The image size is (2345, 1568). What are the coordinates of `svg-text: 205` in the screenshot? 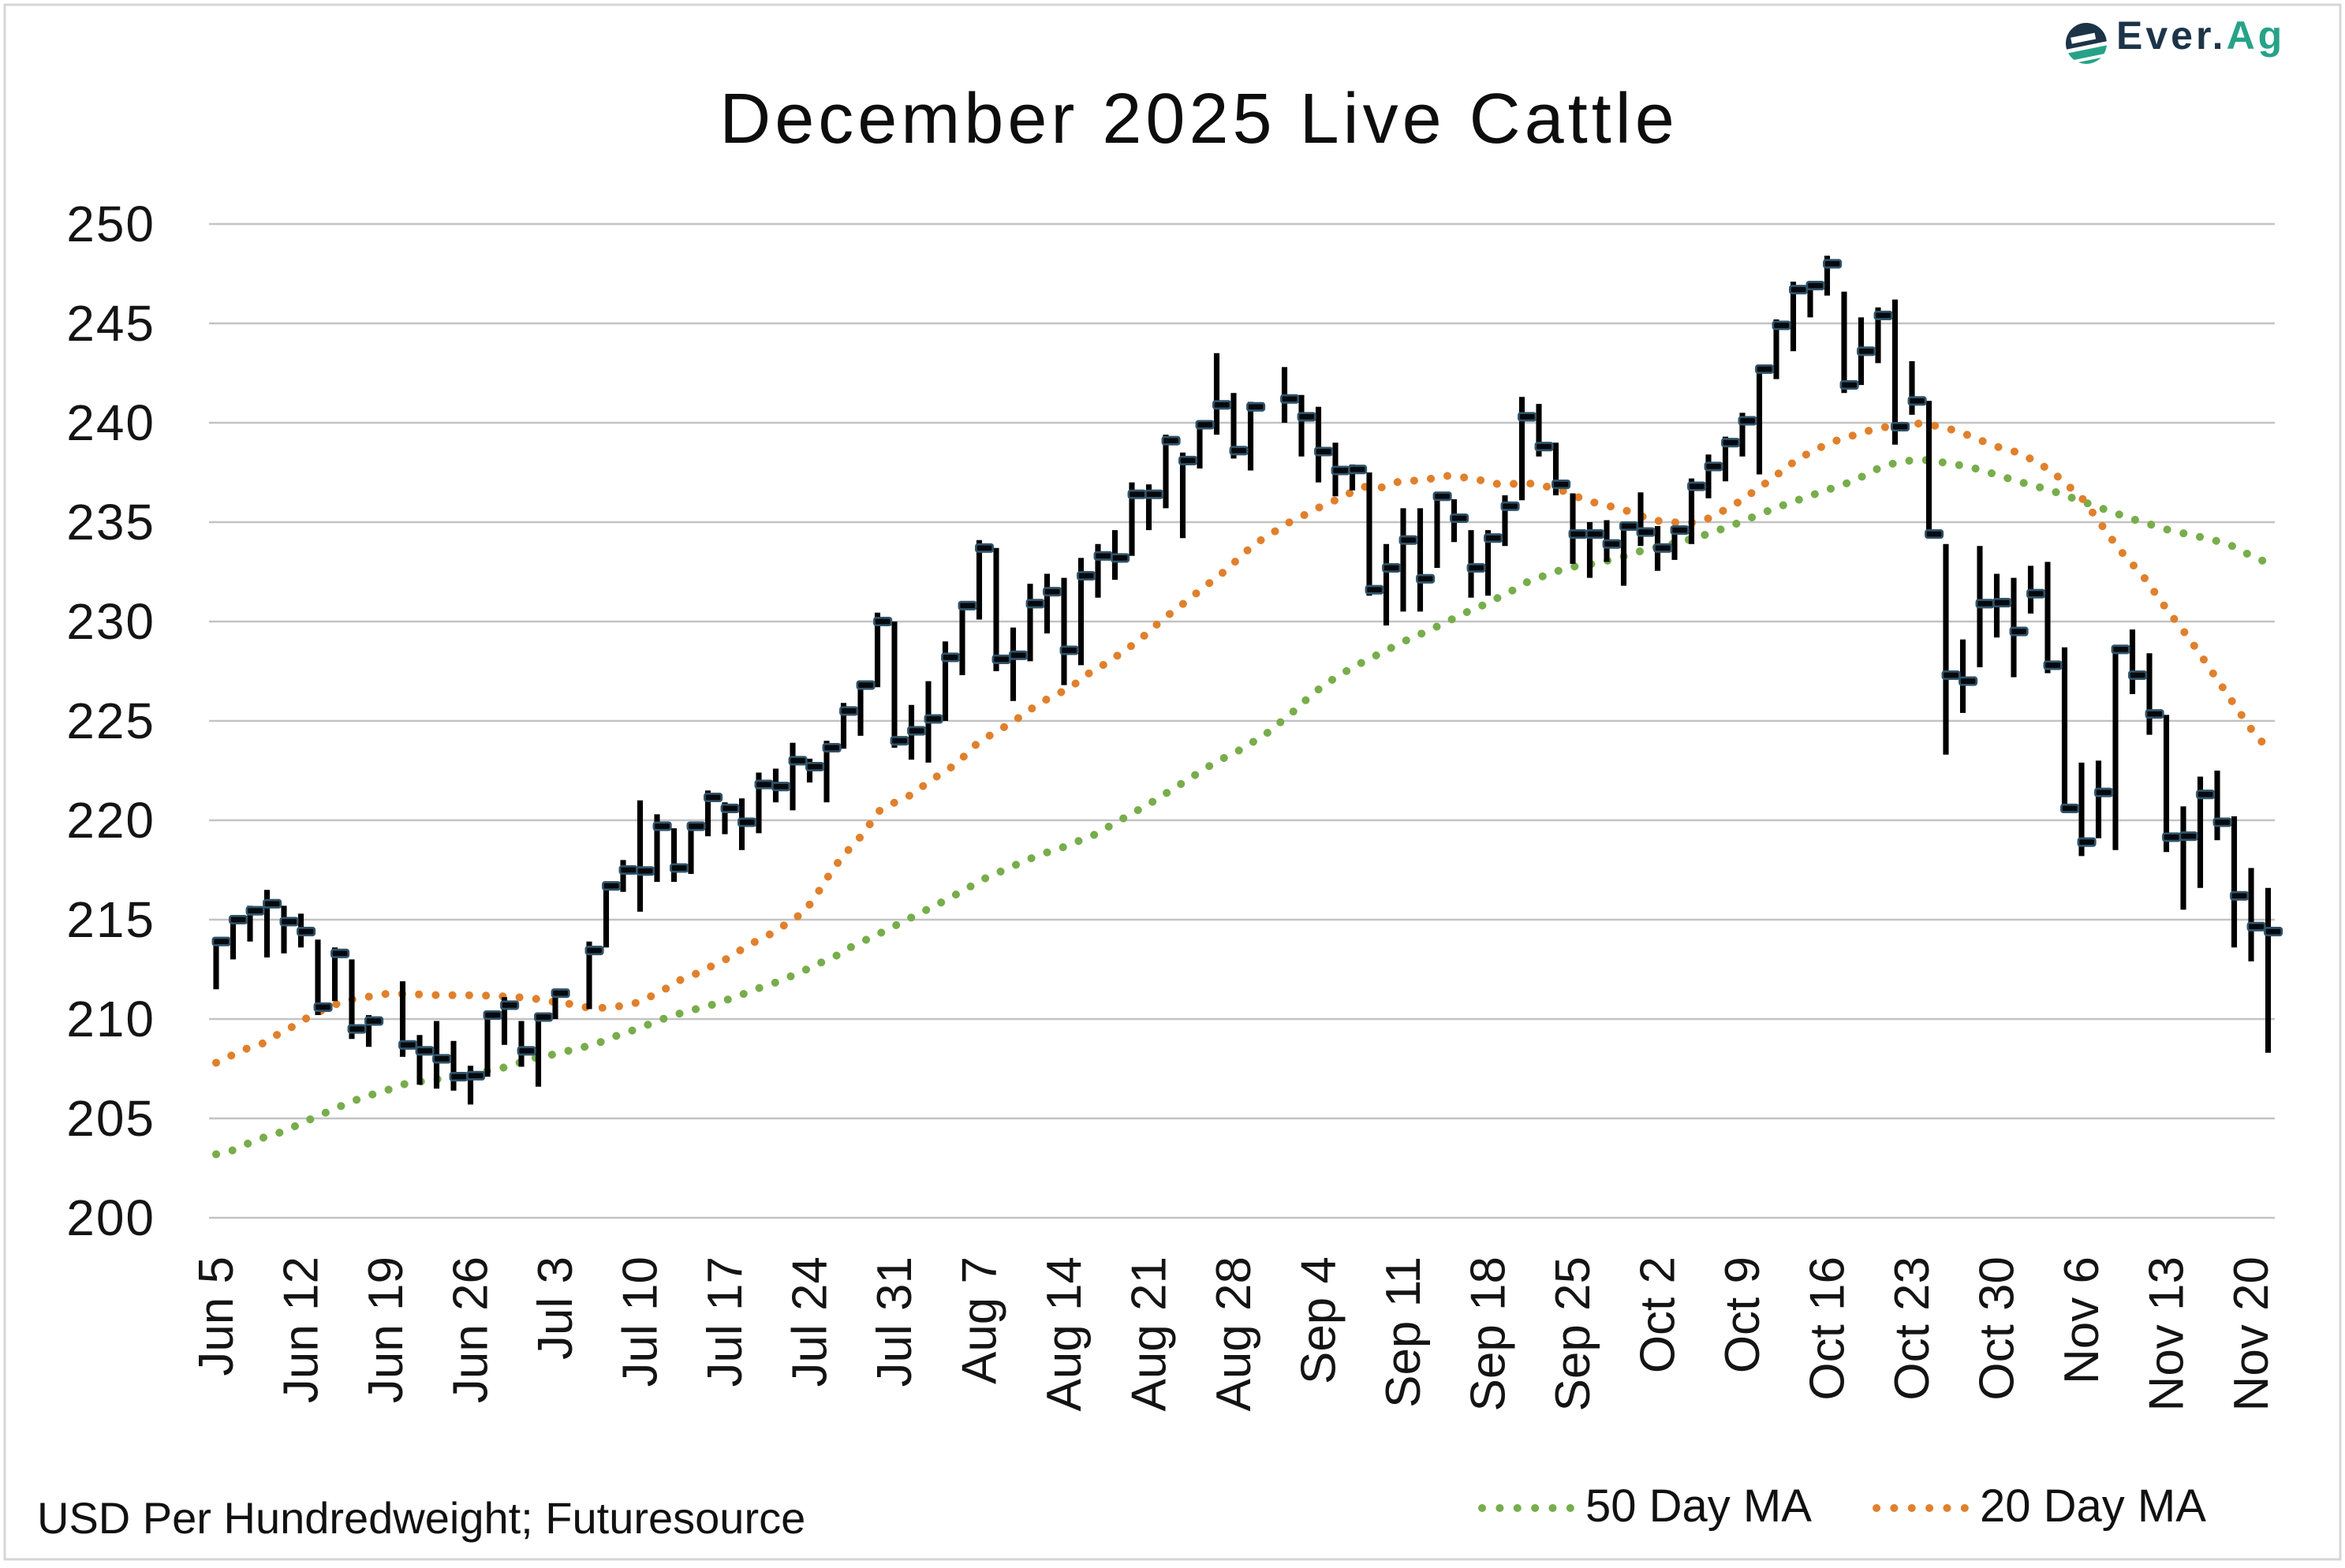 It's located at (110, 1118).